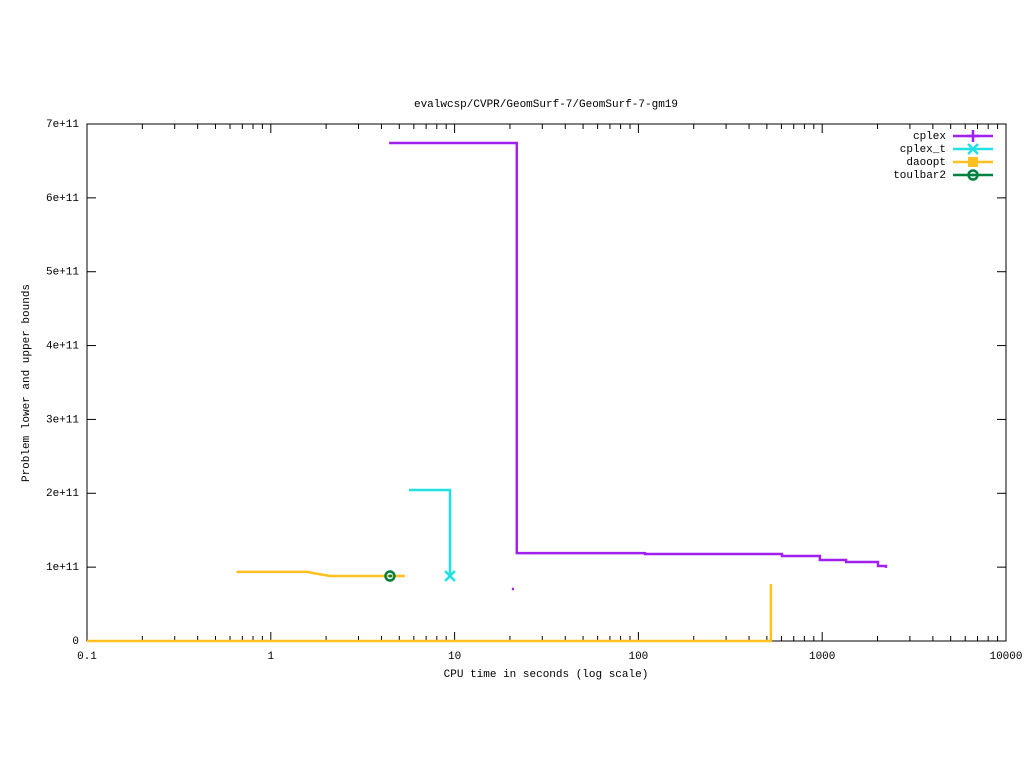 This screenshot has width=1024, height=768. What do you see at coordinates (546, 105) in the screenshot?
I see `chart-title: evalwcsp/CVPR/GeomSurf-7/GeomSurf-7-gm19` at bounding box center [546, 105].